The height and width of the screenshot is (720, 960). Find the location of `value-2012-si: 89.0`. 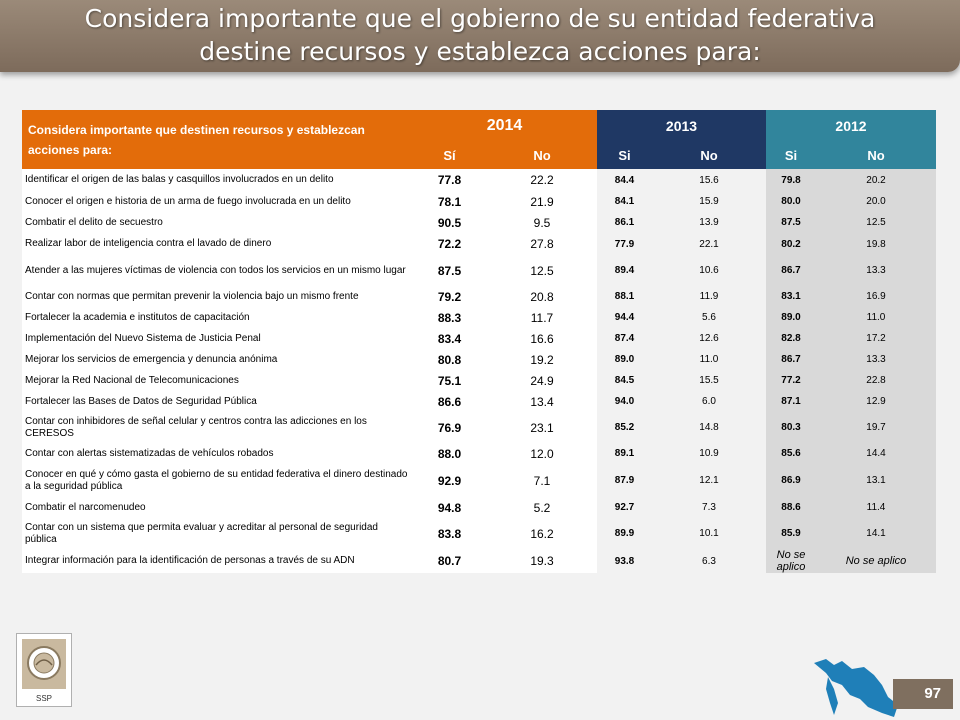

value-2012-si: 89.0 is located at coordinates (791, 317).